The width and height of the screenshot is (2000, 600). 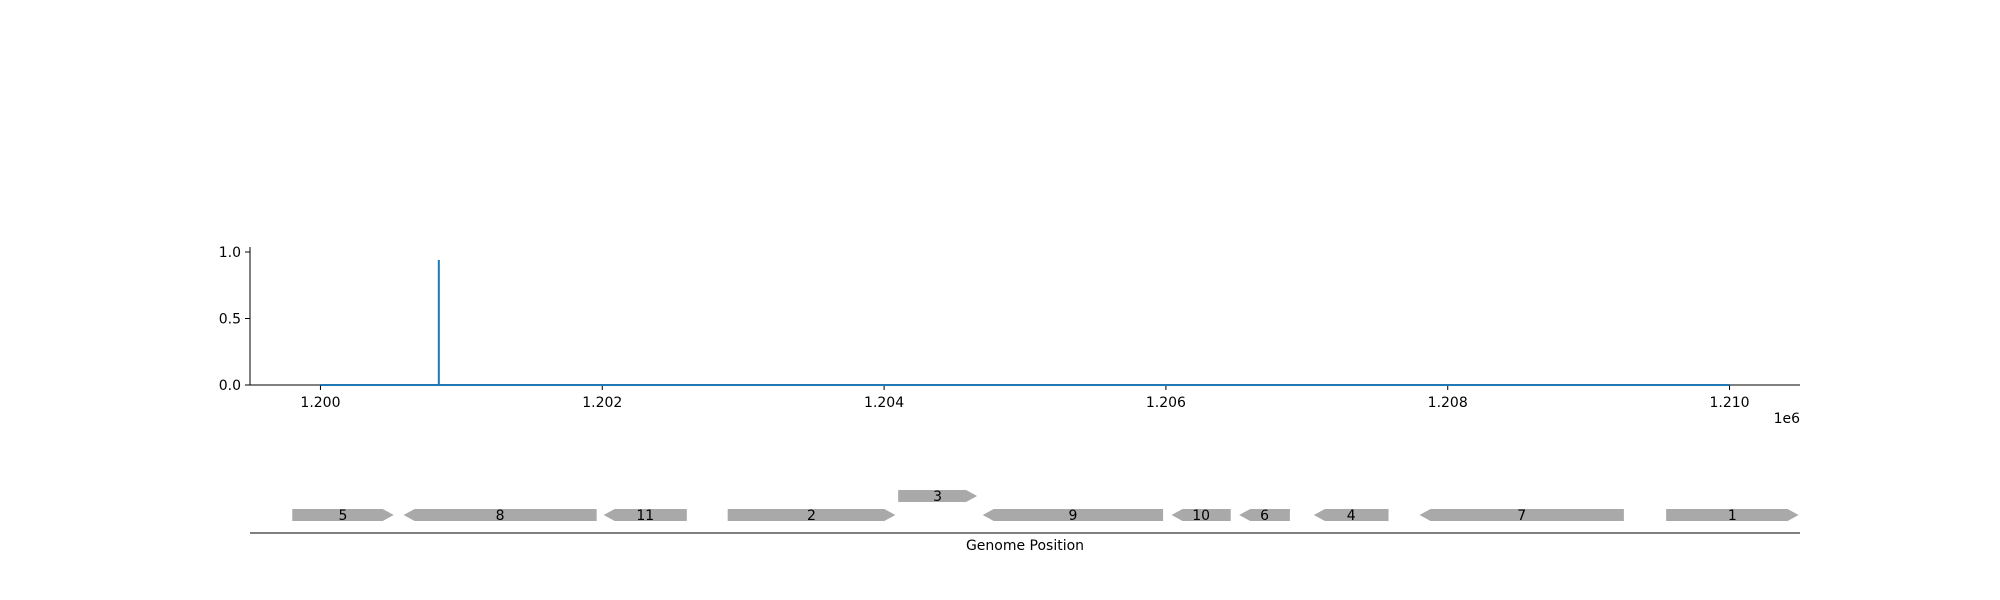 I want to click on gene-label: 6, so click(x=1264, y=516).